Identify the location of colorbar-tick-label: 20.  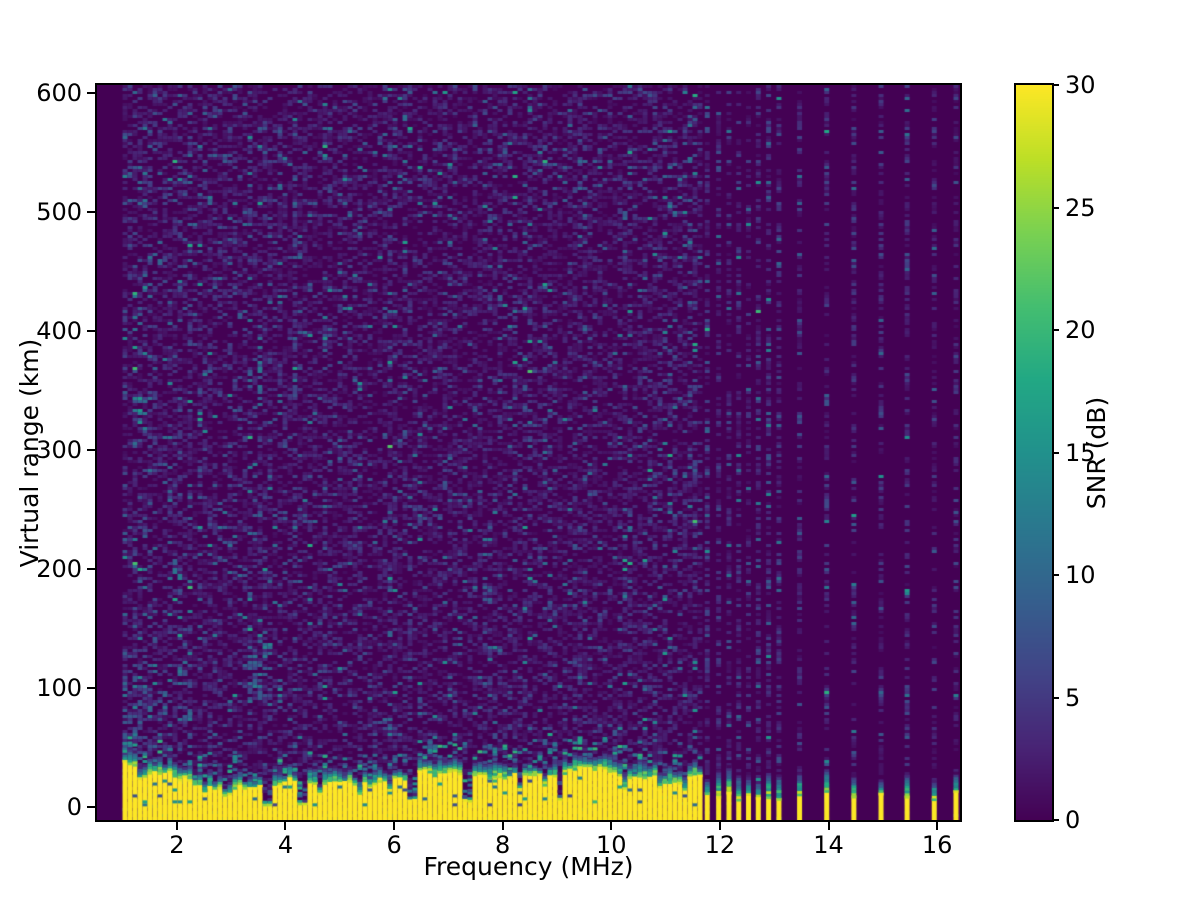
(1080, 330).